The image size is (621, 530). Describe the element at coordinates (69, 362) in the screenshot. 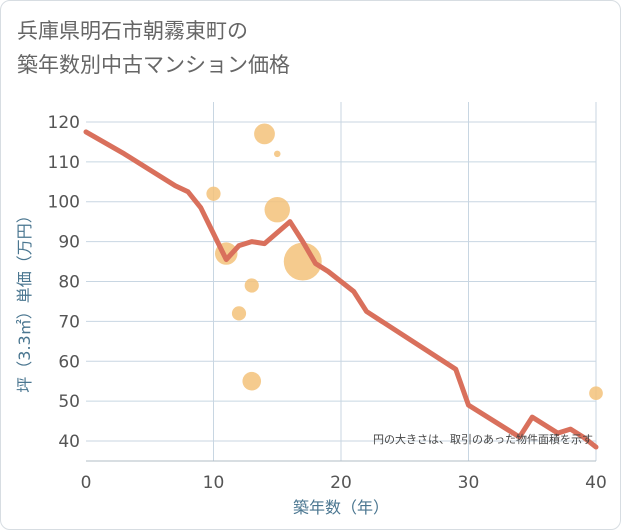

I see `y-tick-label: 60` at that location.